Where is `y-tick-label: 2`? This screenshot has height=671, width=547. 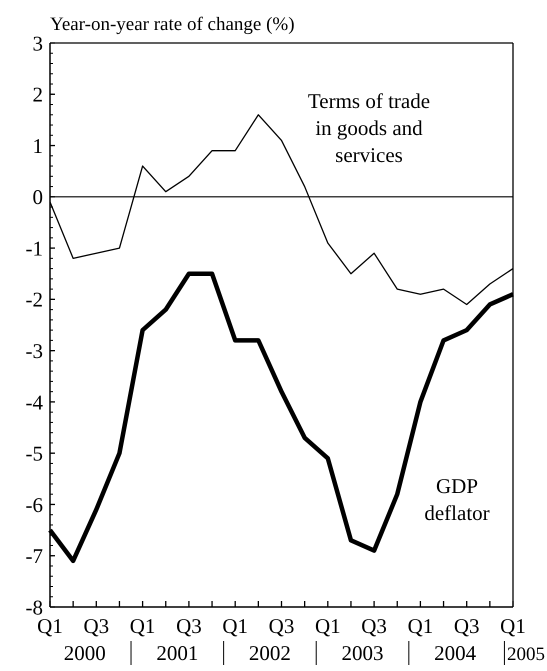 y-tick-label: 2 is located at coordinates (37, 94).